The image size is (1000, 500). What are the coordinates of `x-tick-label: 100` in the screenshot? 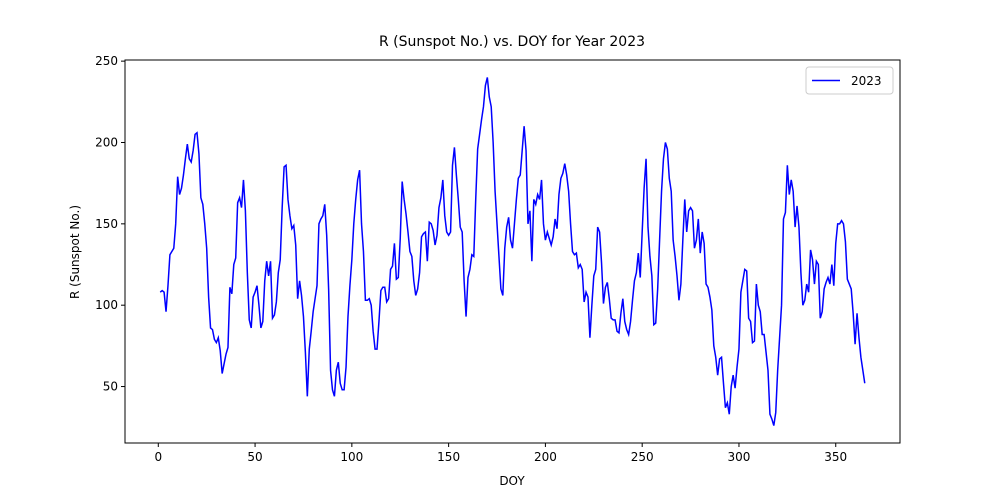 It's located at (351, 457).